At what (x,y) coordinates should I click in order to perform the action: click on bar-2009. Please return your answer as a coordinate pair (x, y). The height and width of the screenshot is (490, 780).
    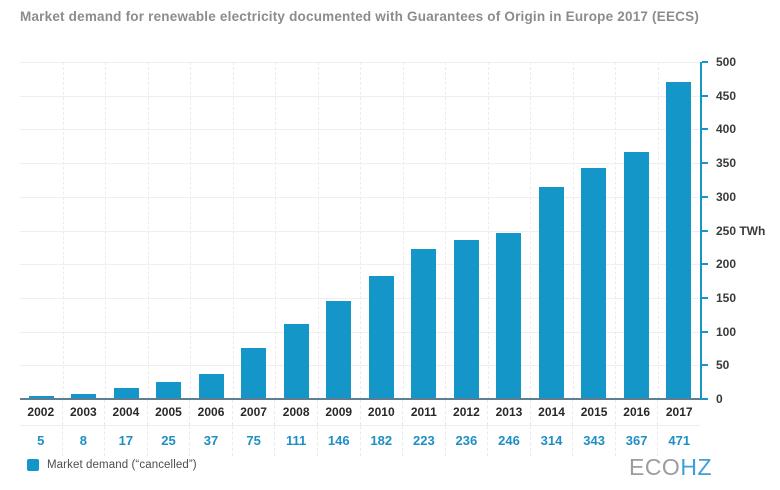
    Looking at the image, I should click on (339, 349).